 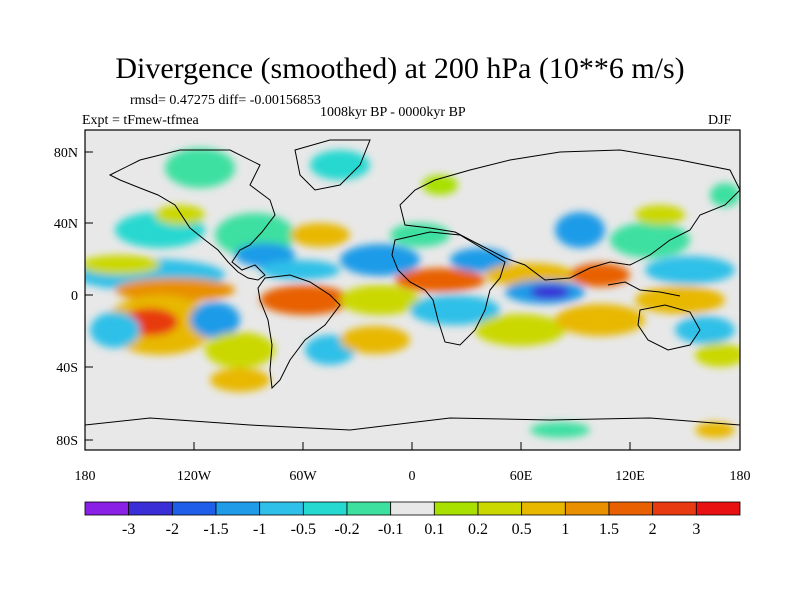 I want to click on y-tick-label: 40S, so click(x=67, y=368).